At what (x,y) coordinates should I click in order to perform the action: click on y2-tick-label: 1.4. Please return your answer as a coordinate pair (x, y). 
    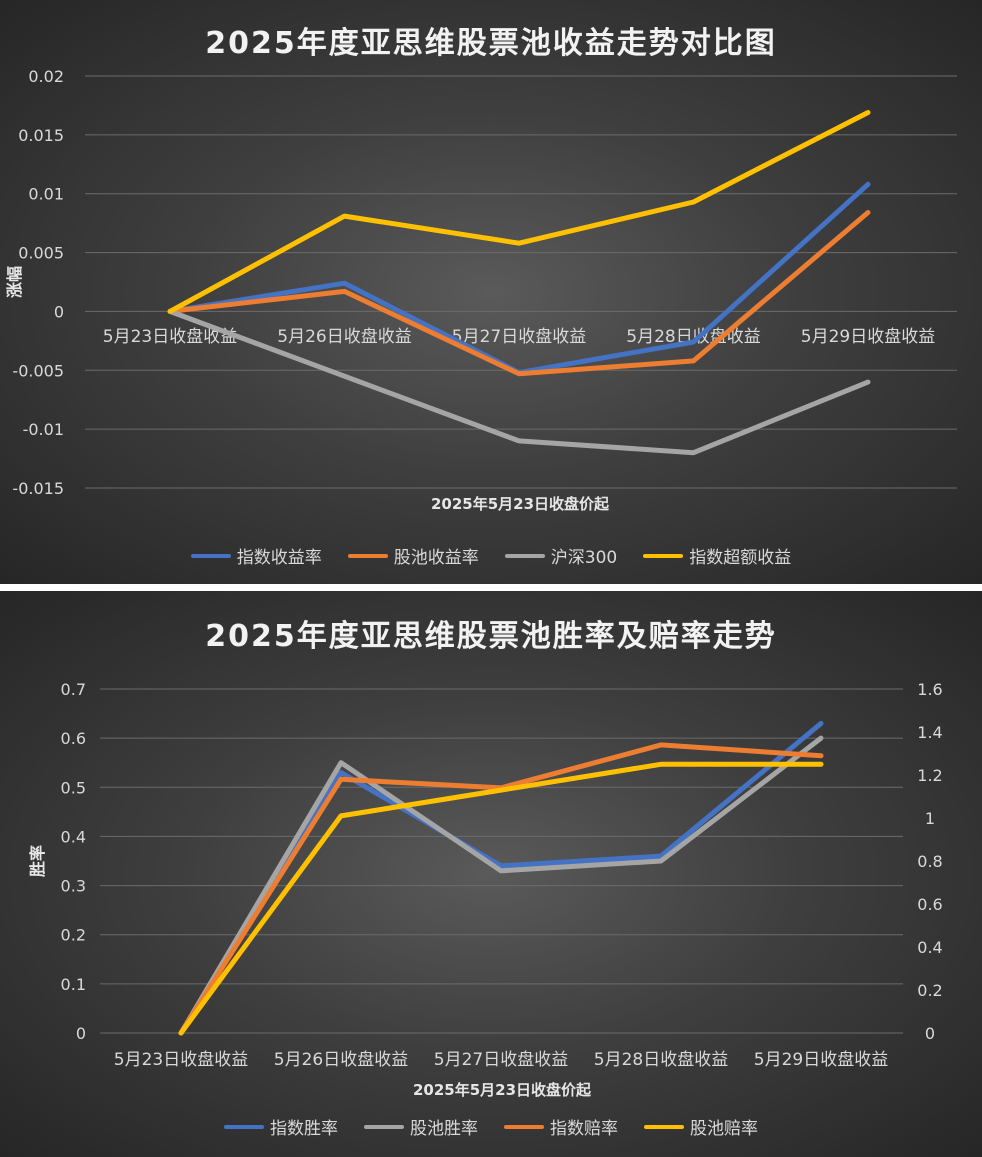
    Looking at the image, I should click on (929, 732).